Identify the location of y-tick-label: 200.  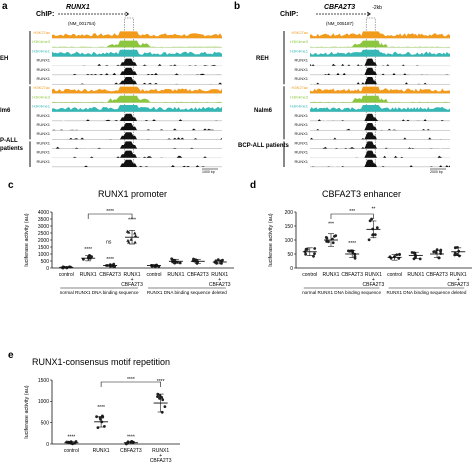
(289, 213).